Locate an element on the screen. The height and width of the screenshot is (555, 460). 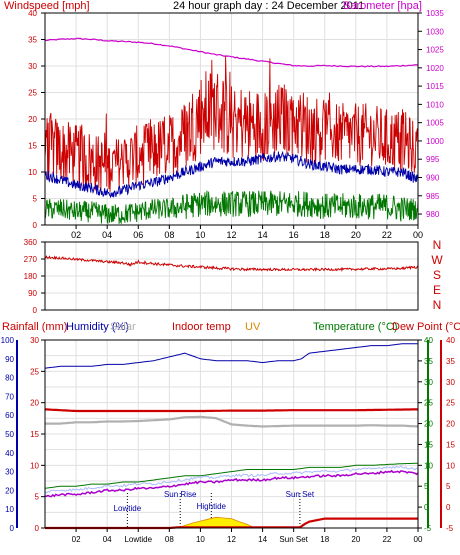
series-dewpoint-haze is located at coordinates (231, 479).